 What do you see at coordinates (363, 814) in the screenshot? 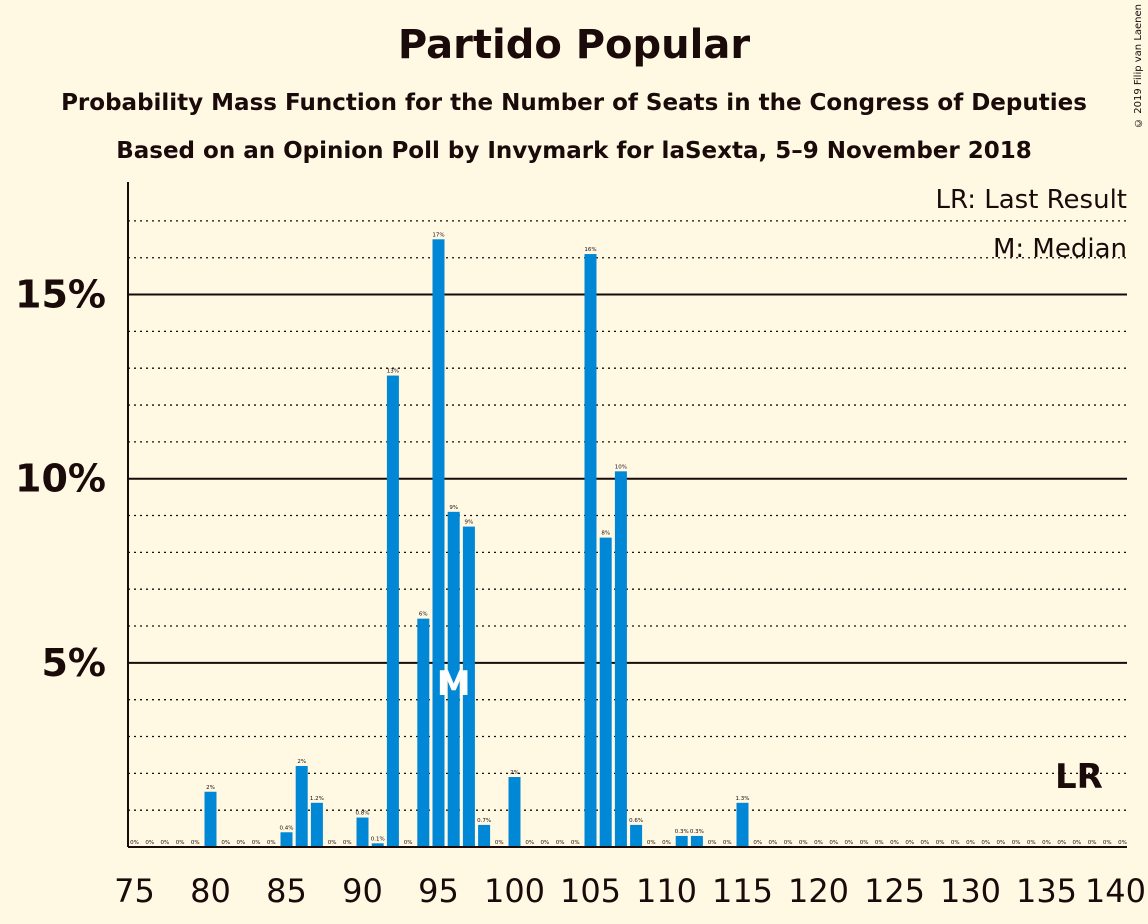
I see `bar-label-seat-90: 0.8%` at bounding box center [363, 814].